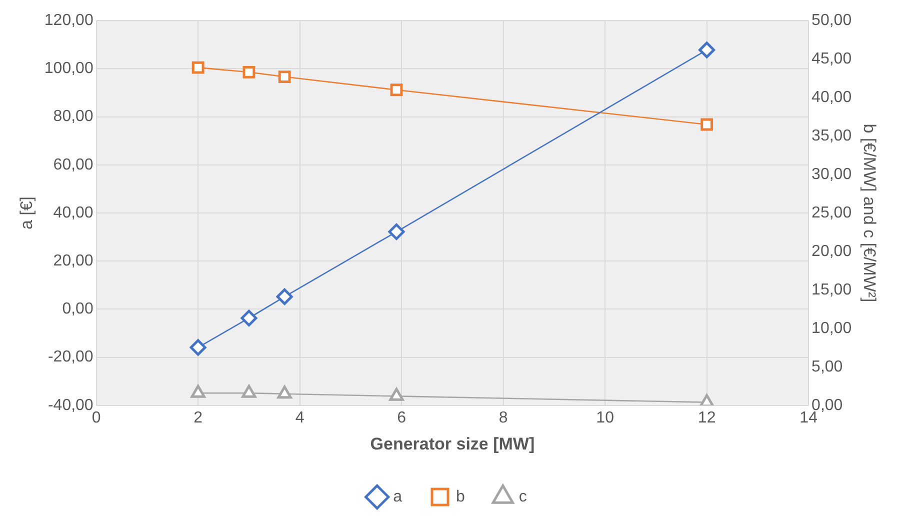 This screenshot has width=901, height=528. Describe the element at coordinates (401, 417) in the screenshot. I see `x-tick-label: 6` at that location.